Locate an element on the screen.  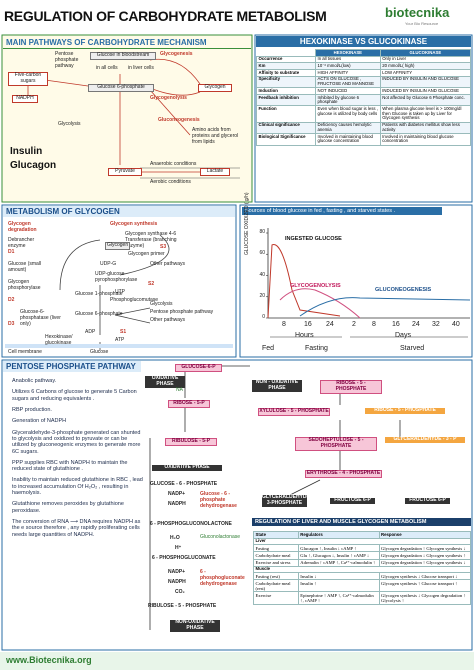
label: Glycogen degradation is located at coordinates (22, 227).